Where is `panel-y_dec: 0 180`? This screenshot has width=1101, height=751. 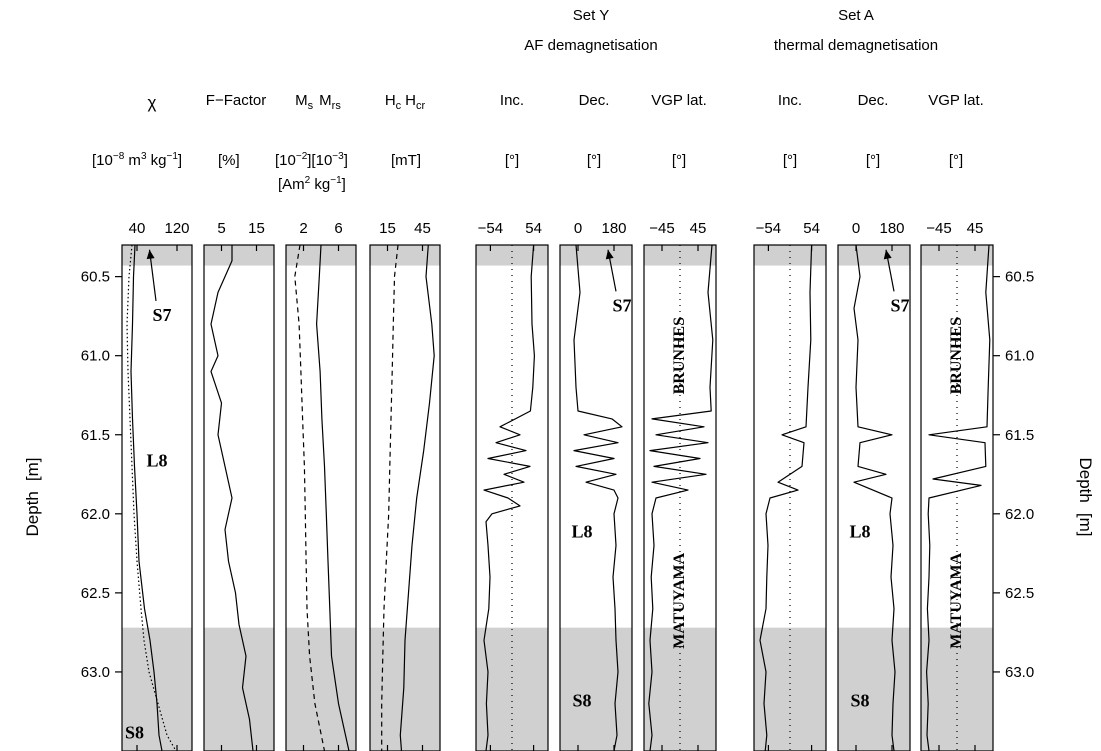
panel-y_dec: 0 180 is located at coordinates (596, 485).